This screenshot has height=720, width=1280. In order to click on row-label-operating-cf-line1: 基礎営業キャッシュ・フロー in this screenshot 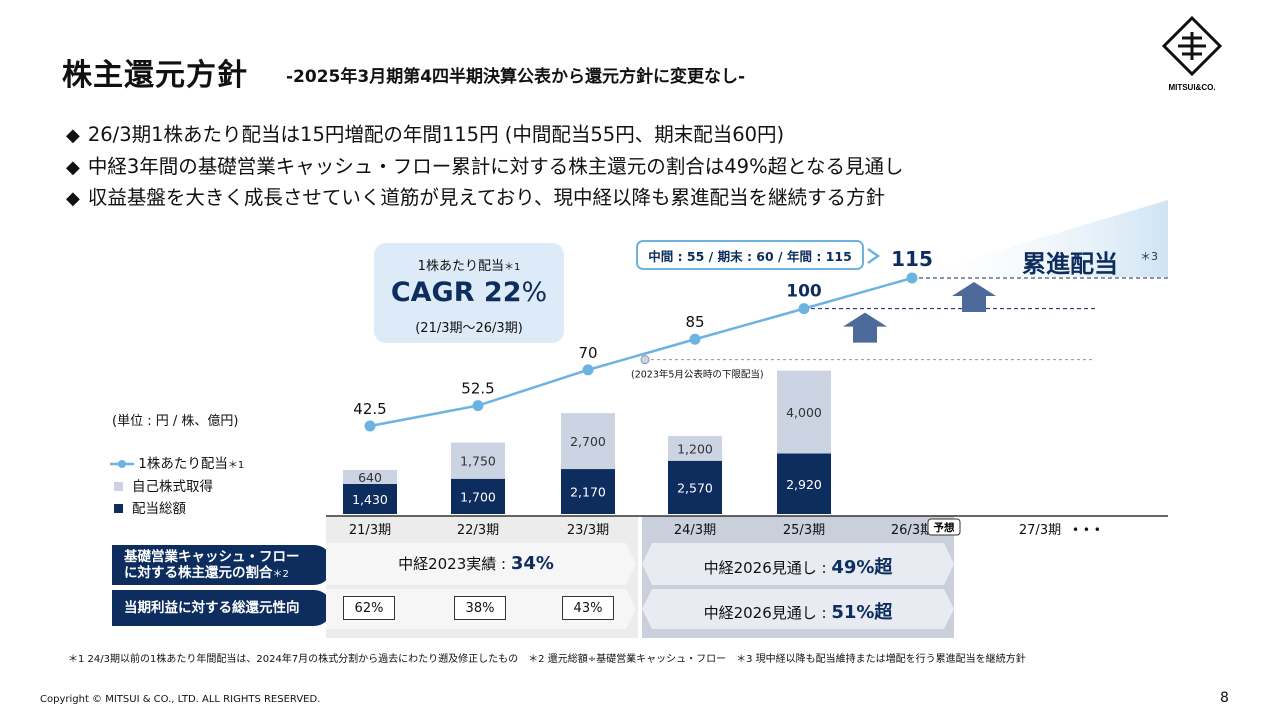, I will do `click(212, 557)`.